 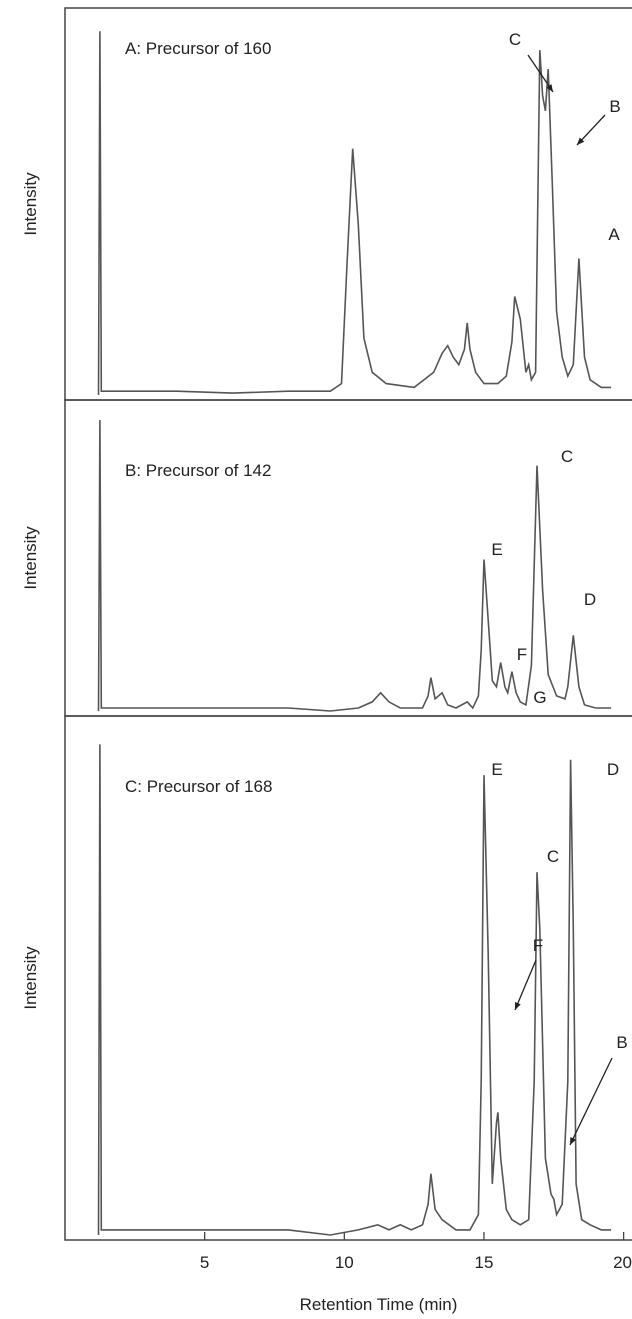 What do you see at coordinates (204, 1262) in the screenshot?
I see `x-tick-label: 5` at bounding box center [204, 1262].